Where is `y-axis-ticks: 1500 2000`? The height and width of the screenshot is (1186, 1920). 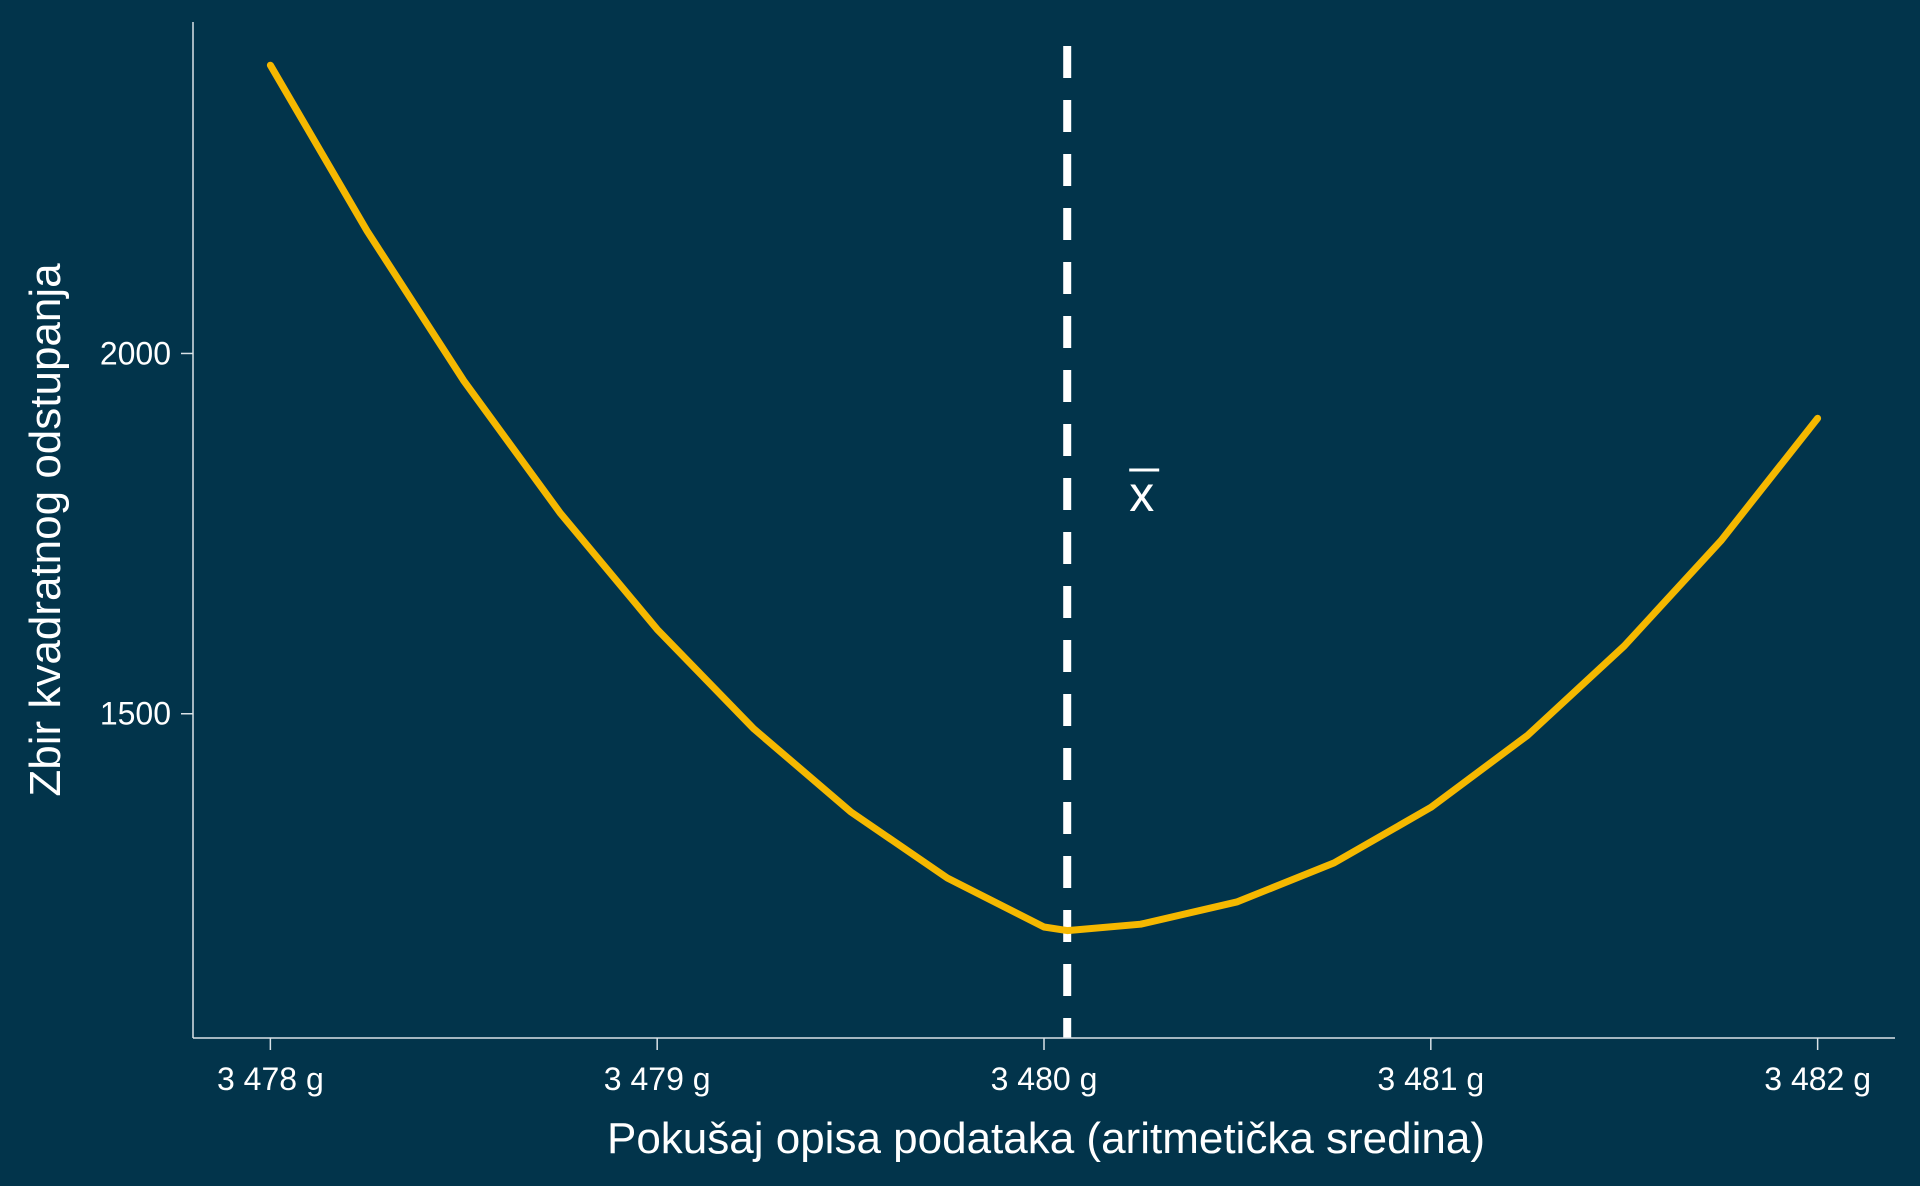
y-axis-ticks: 1500 2000 is located at coordinates (146, 533).